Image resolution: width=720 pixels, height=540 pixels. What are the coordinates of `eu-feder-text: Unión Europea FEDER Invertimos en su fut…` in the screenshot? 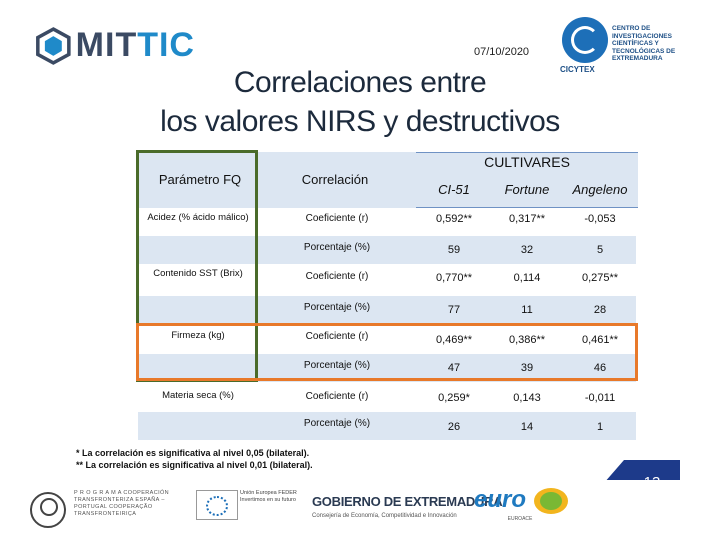 It's located at (268, 496).